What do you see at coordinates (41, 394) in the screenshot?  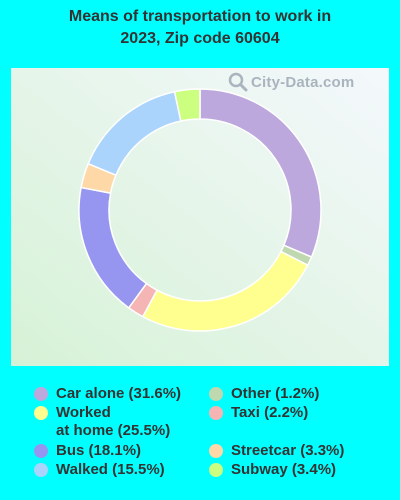 I see `legend-swatch-car-alone` at bounding box center [41, 394].